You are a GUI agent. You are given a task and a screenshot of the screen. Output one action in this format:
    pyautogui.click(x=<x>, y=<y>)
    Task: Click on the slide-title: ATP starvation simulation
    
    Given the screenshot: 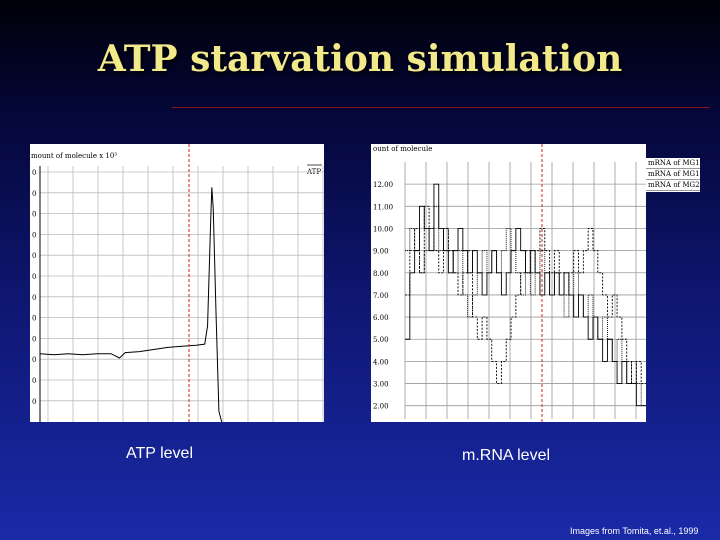 What is the action you would take?
    pyautogui.click(x=360, y=59)
    